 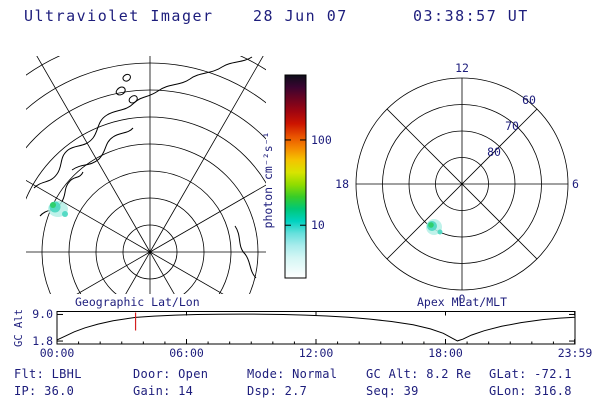 I want to click on left-panel-caption: Geographic Lat/Lon, so click(x=137, y=302).